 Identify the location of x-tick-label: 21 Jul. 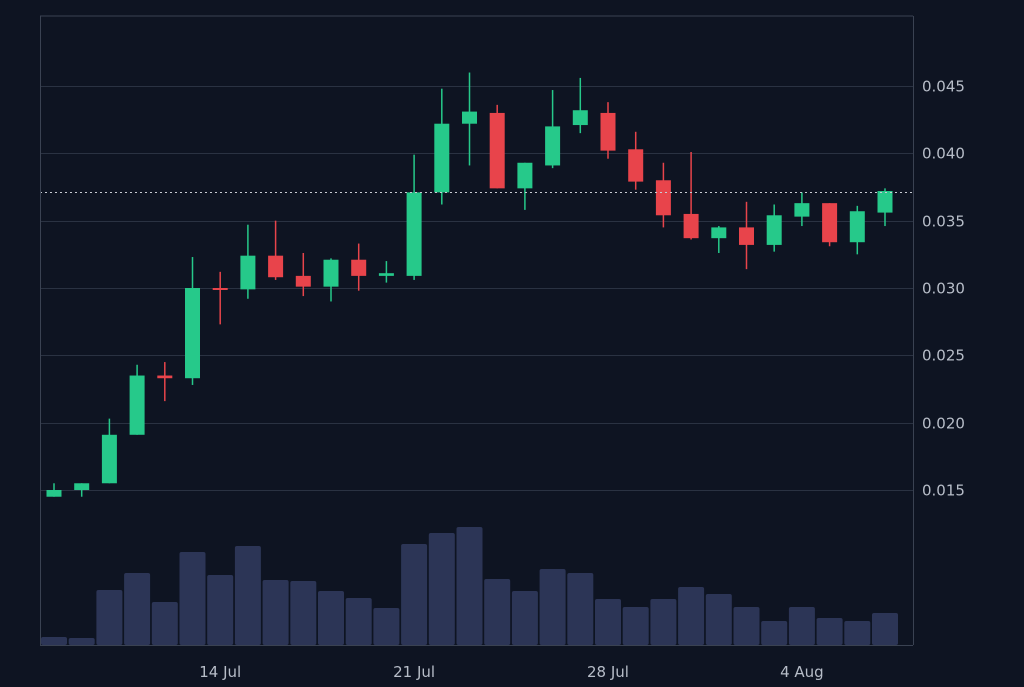
(414, 672).